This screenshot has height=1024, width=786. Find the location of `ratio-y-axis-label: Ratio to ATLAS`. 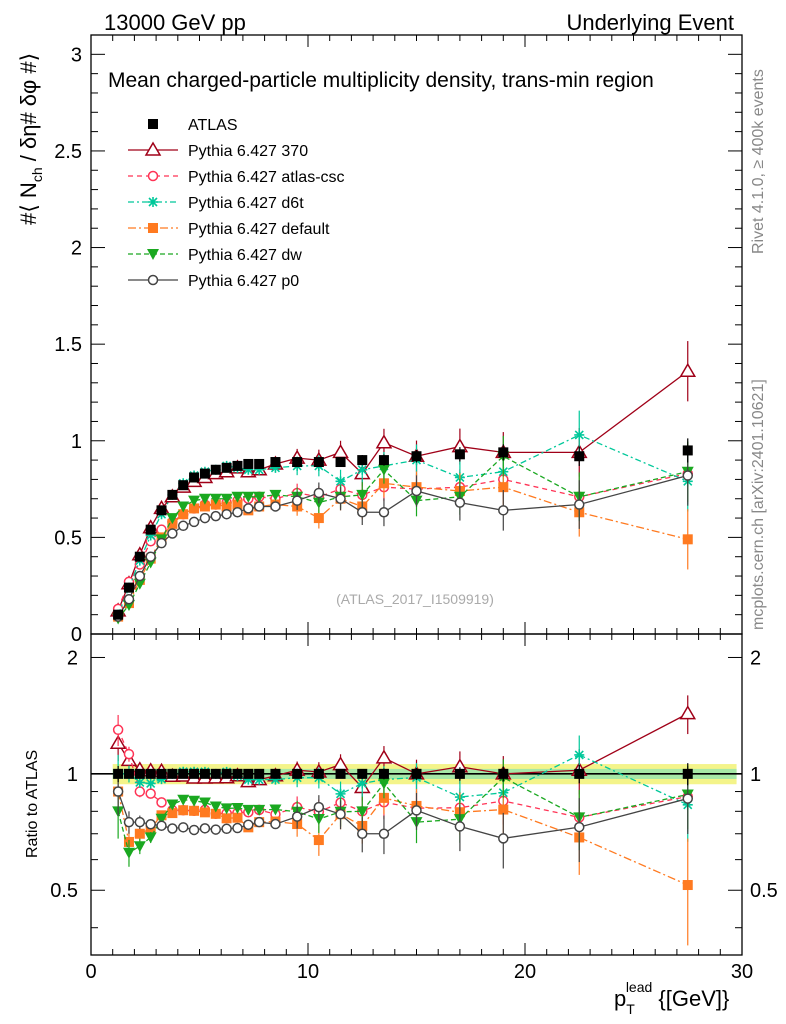

ratio-y-axis-label: Ratio to ATLAS is located at coordinates (32, 804).